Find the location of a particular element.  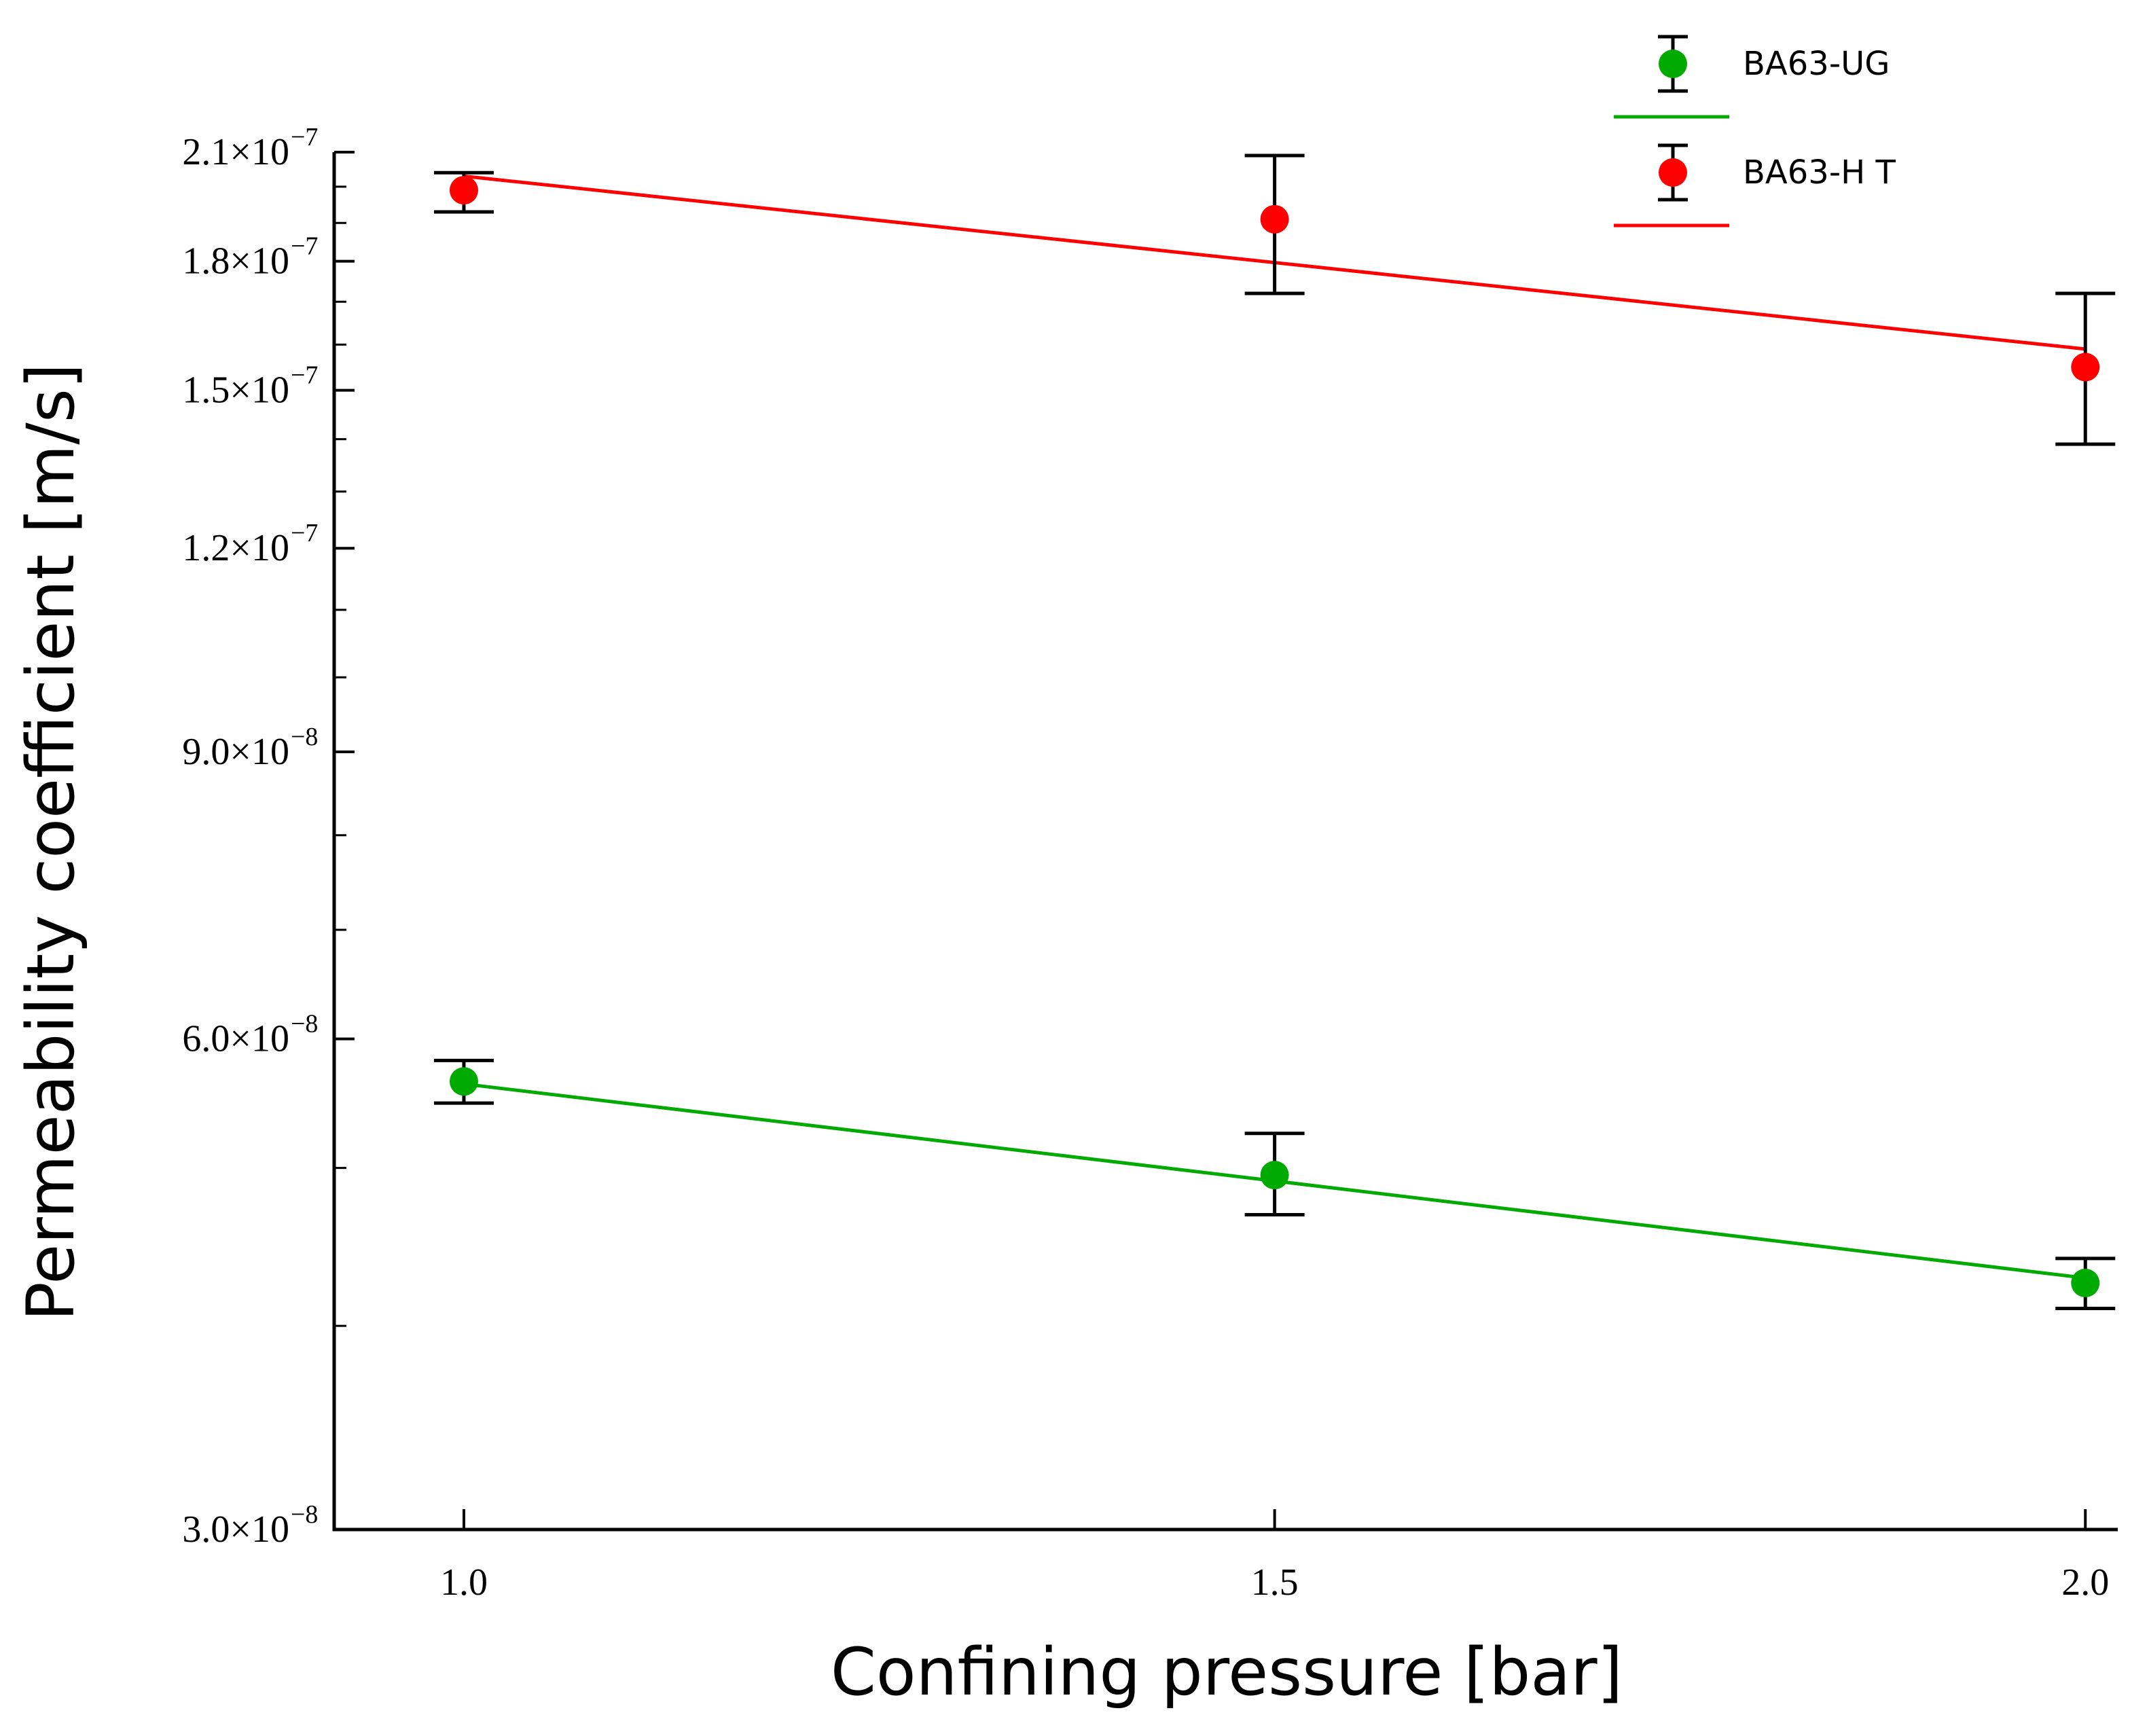

y-tick-label: 3.0×10 is located at coordinates (236, 1529).